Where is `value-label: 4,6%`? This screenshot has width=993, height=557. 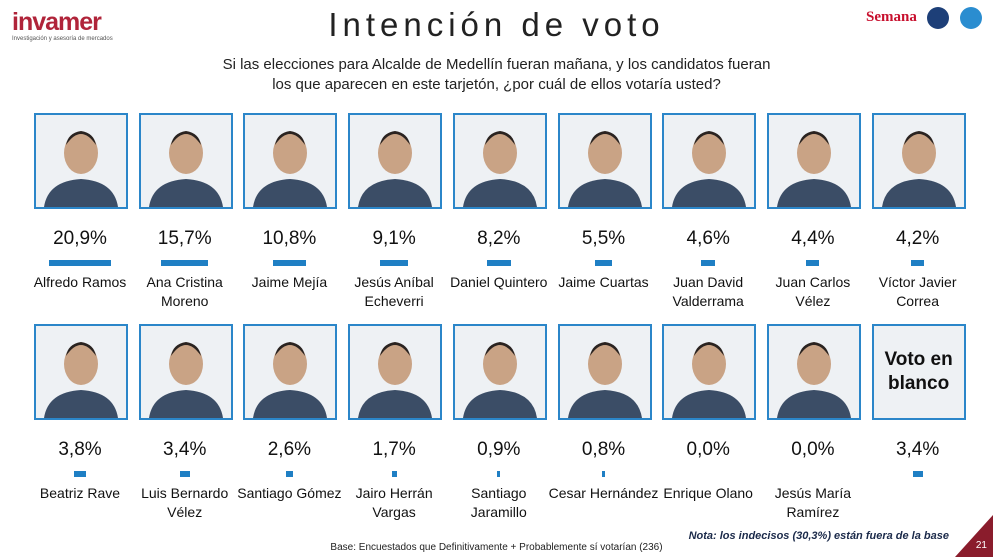
value-label: 4,6% is located at coordinates (708, 238).